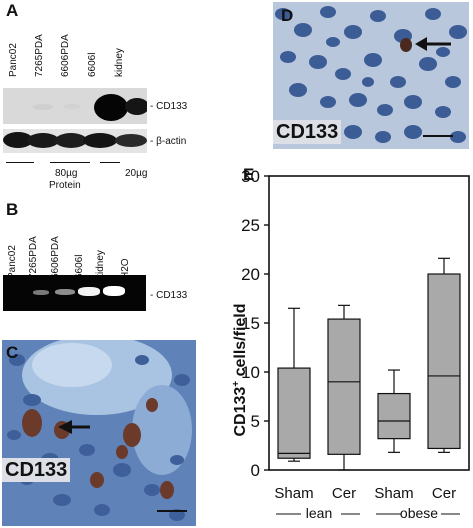 This screenshot has height=528, width=473. Describe the element at coordinates (438, 136) in the screenshot. I see `scale-bar-d` at that location.